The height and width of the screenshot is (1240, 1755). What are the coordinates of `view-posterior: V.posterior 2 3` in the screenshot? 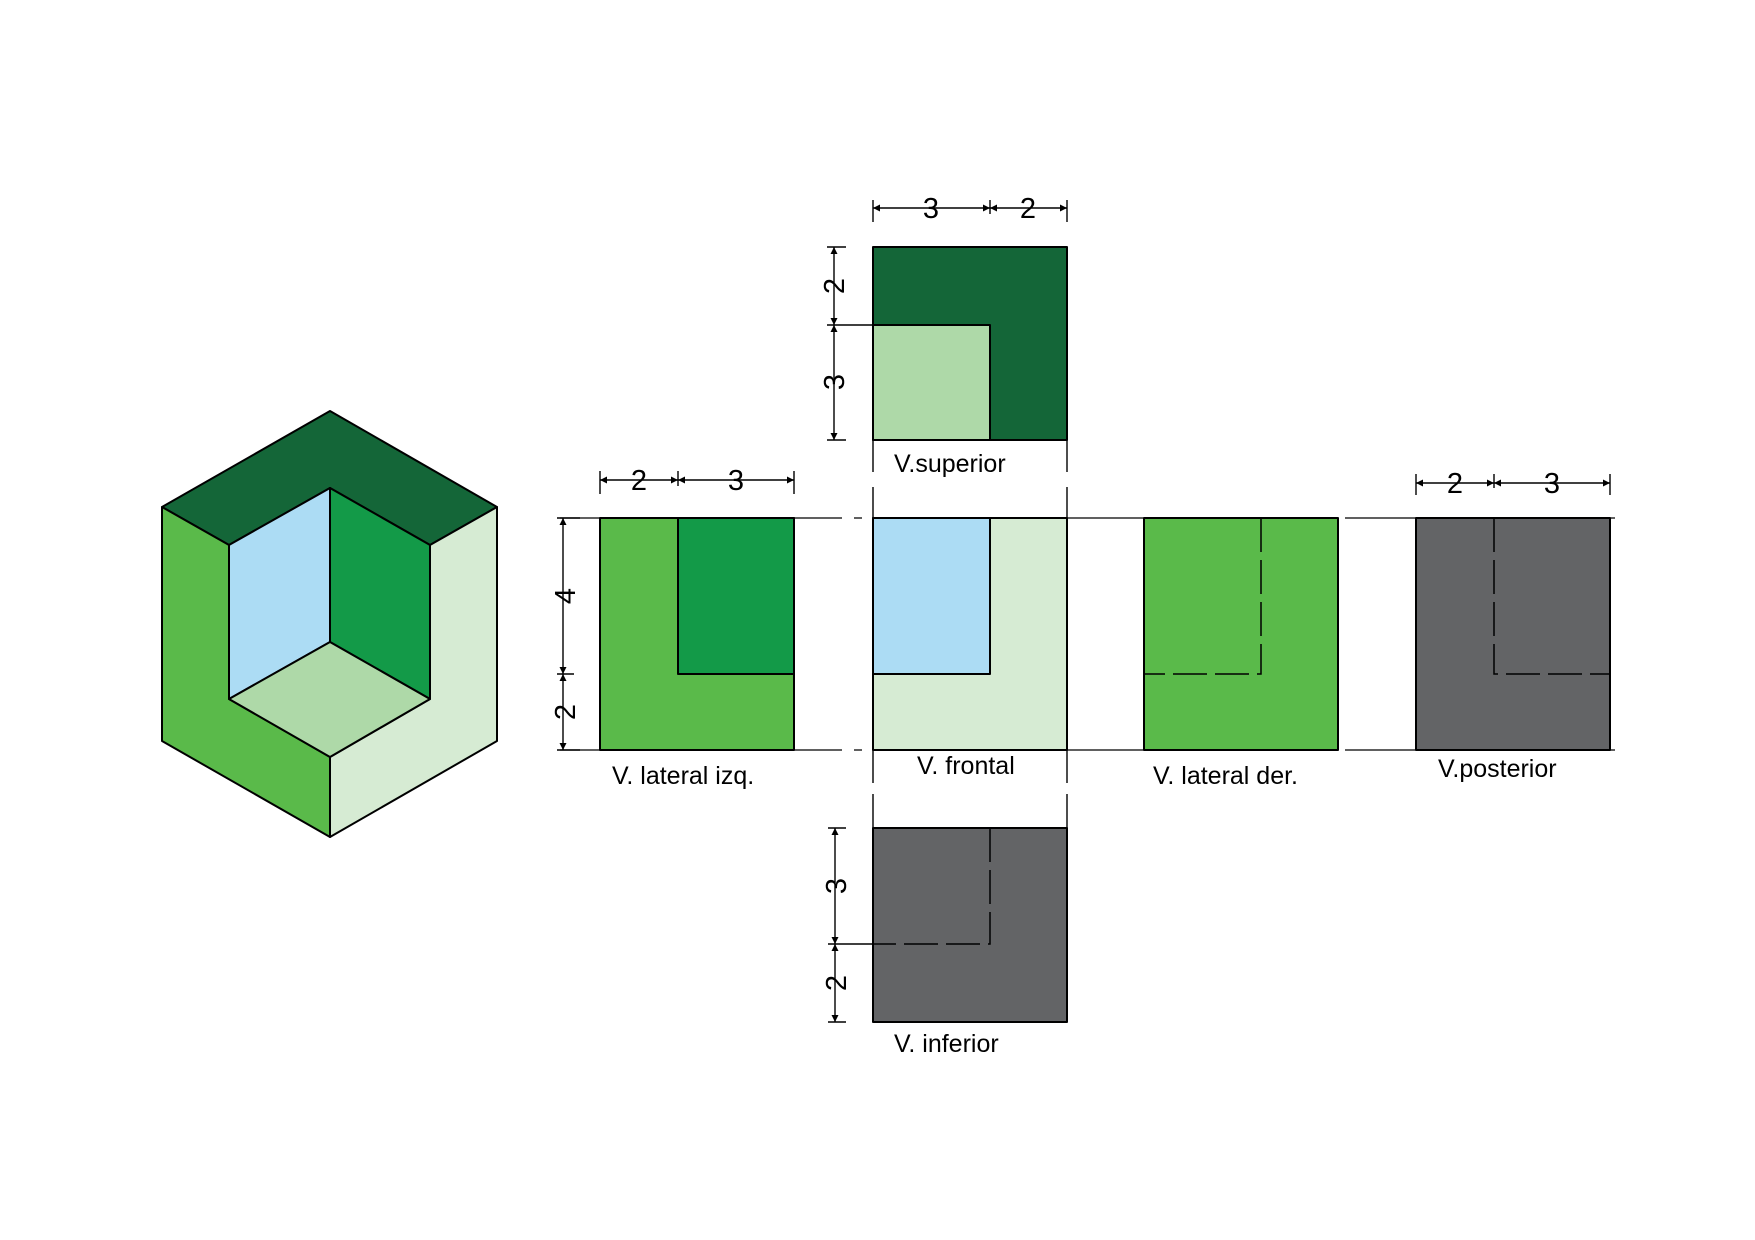 It's located at (1513, 625).